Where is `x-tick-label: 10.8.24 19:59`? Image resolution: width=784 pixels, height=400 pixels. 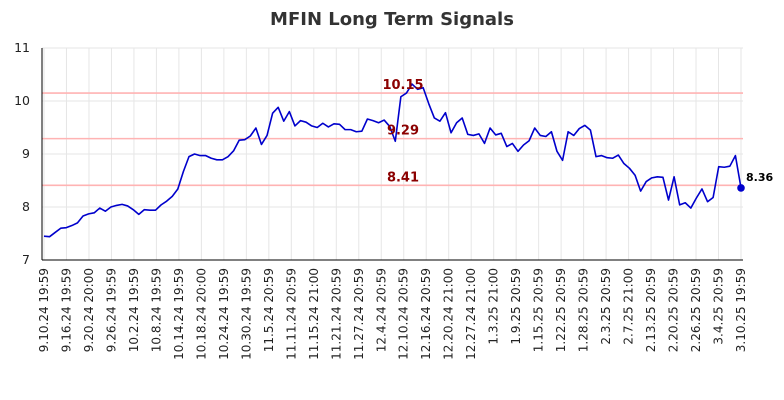 x-tick-label: 10.8.24 19:59 is located at coordinates (156, 310).